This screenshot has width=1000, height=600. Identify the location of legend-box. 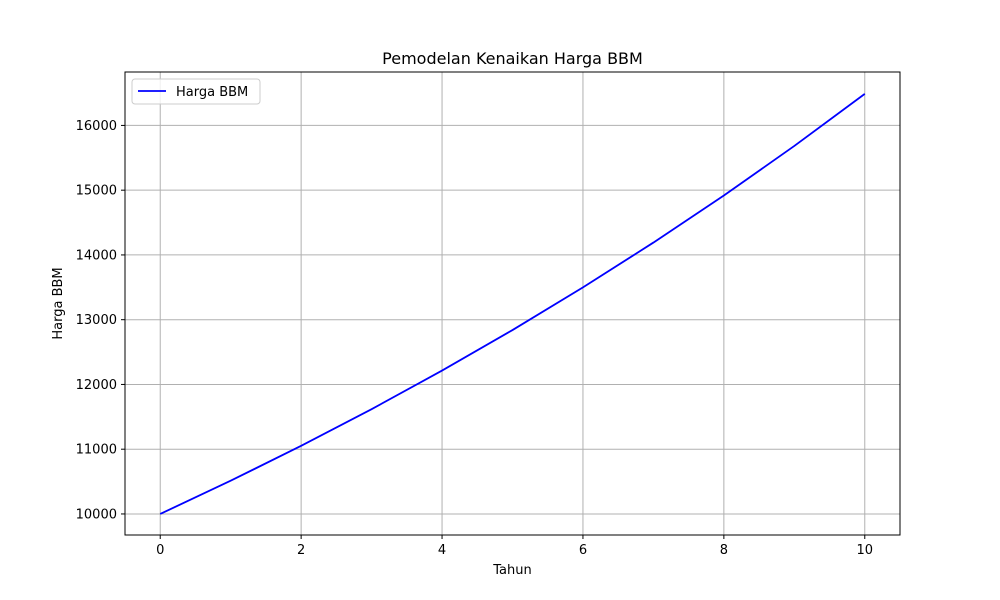
(196, 91).